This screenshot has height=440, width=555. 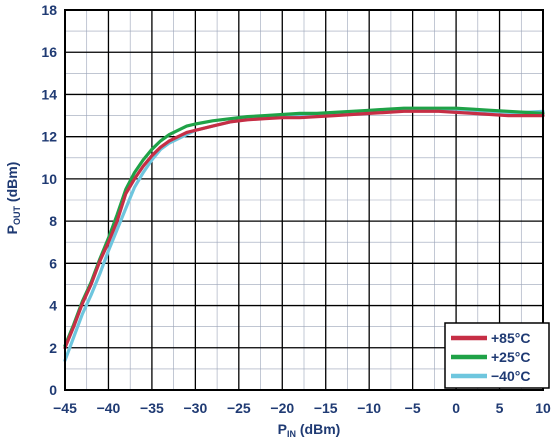 What do you see at coordinates (53, 390) in the screenshot?
I see `y-tick-label: 0` at bounding box center [53, 390].